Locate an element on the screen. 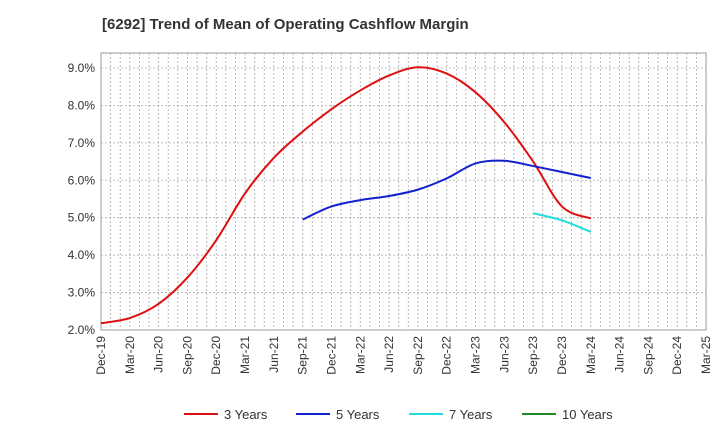 This screenshot has height=440, width=720. x-tick-label: Dec-23 is located at coordinates (562, 355).